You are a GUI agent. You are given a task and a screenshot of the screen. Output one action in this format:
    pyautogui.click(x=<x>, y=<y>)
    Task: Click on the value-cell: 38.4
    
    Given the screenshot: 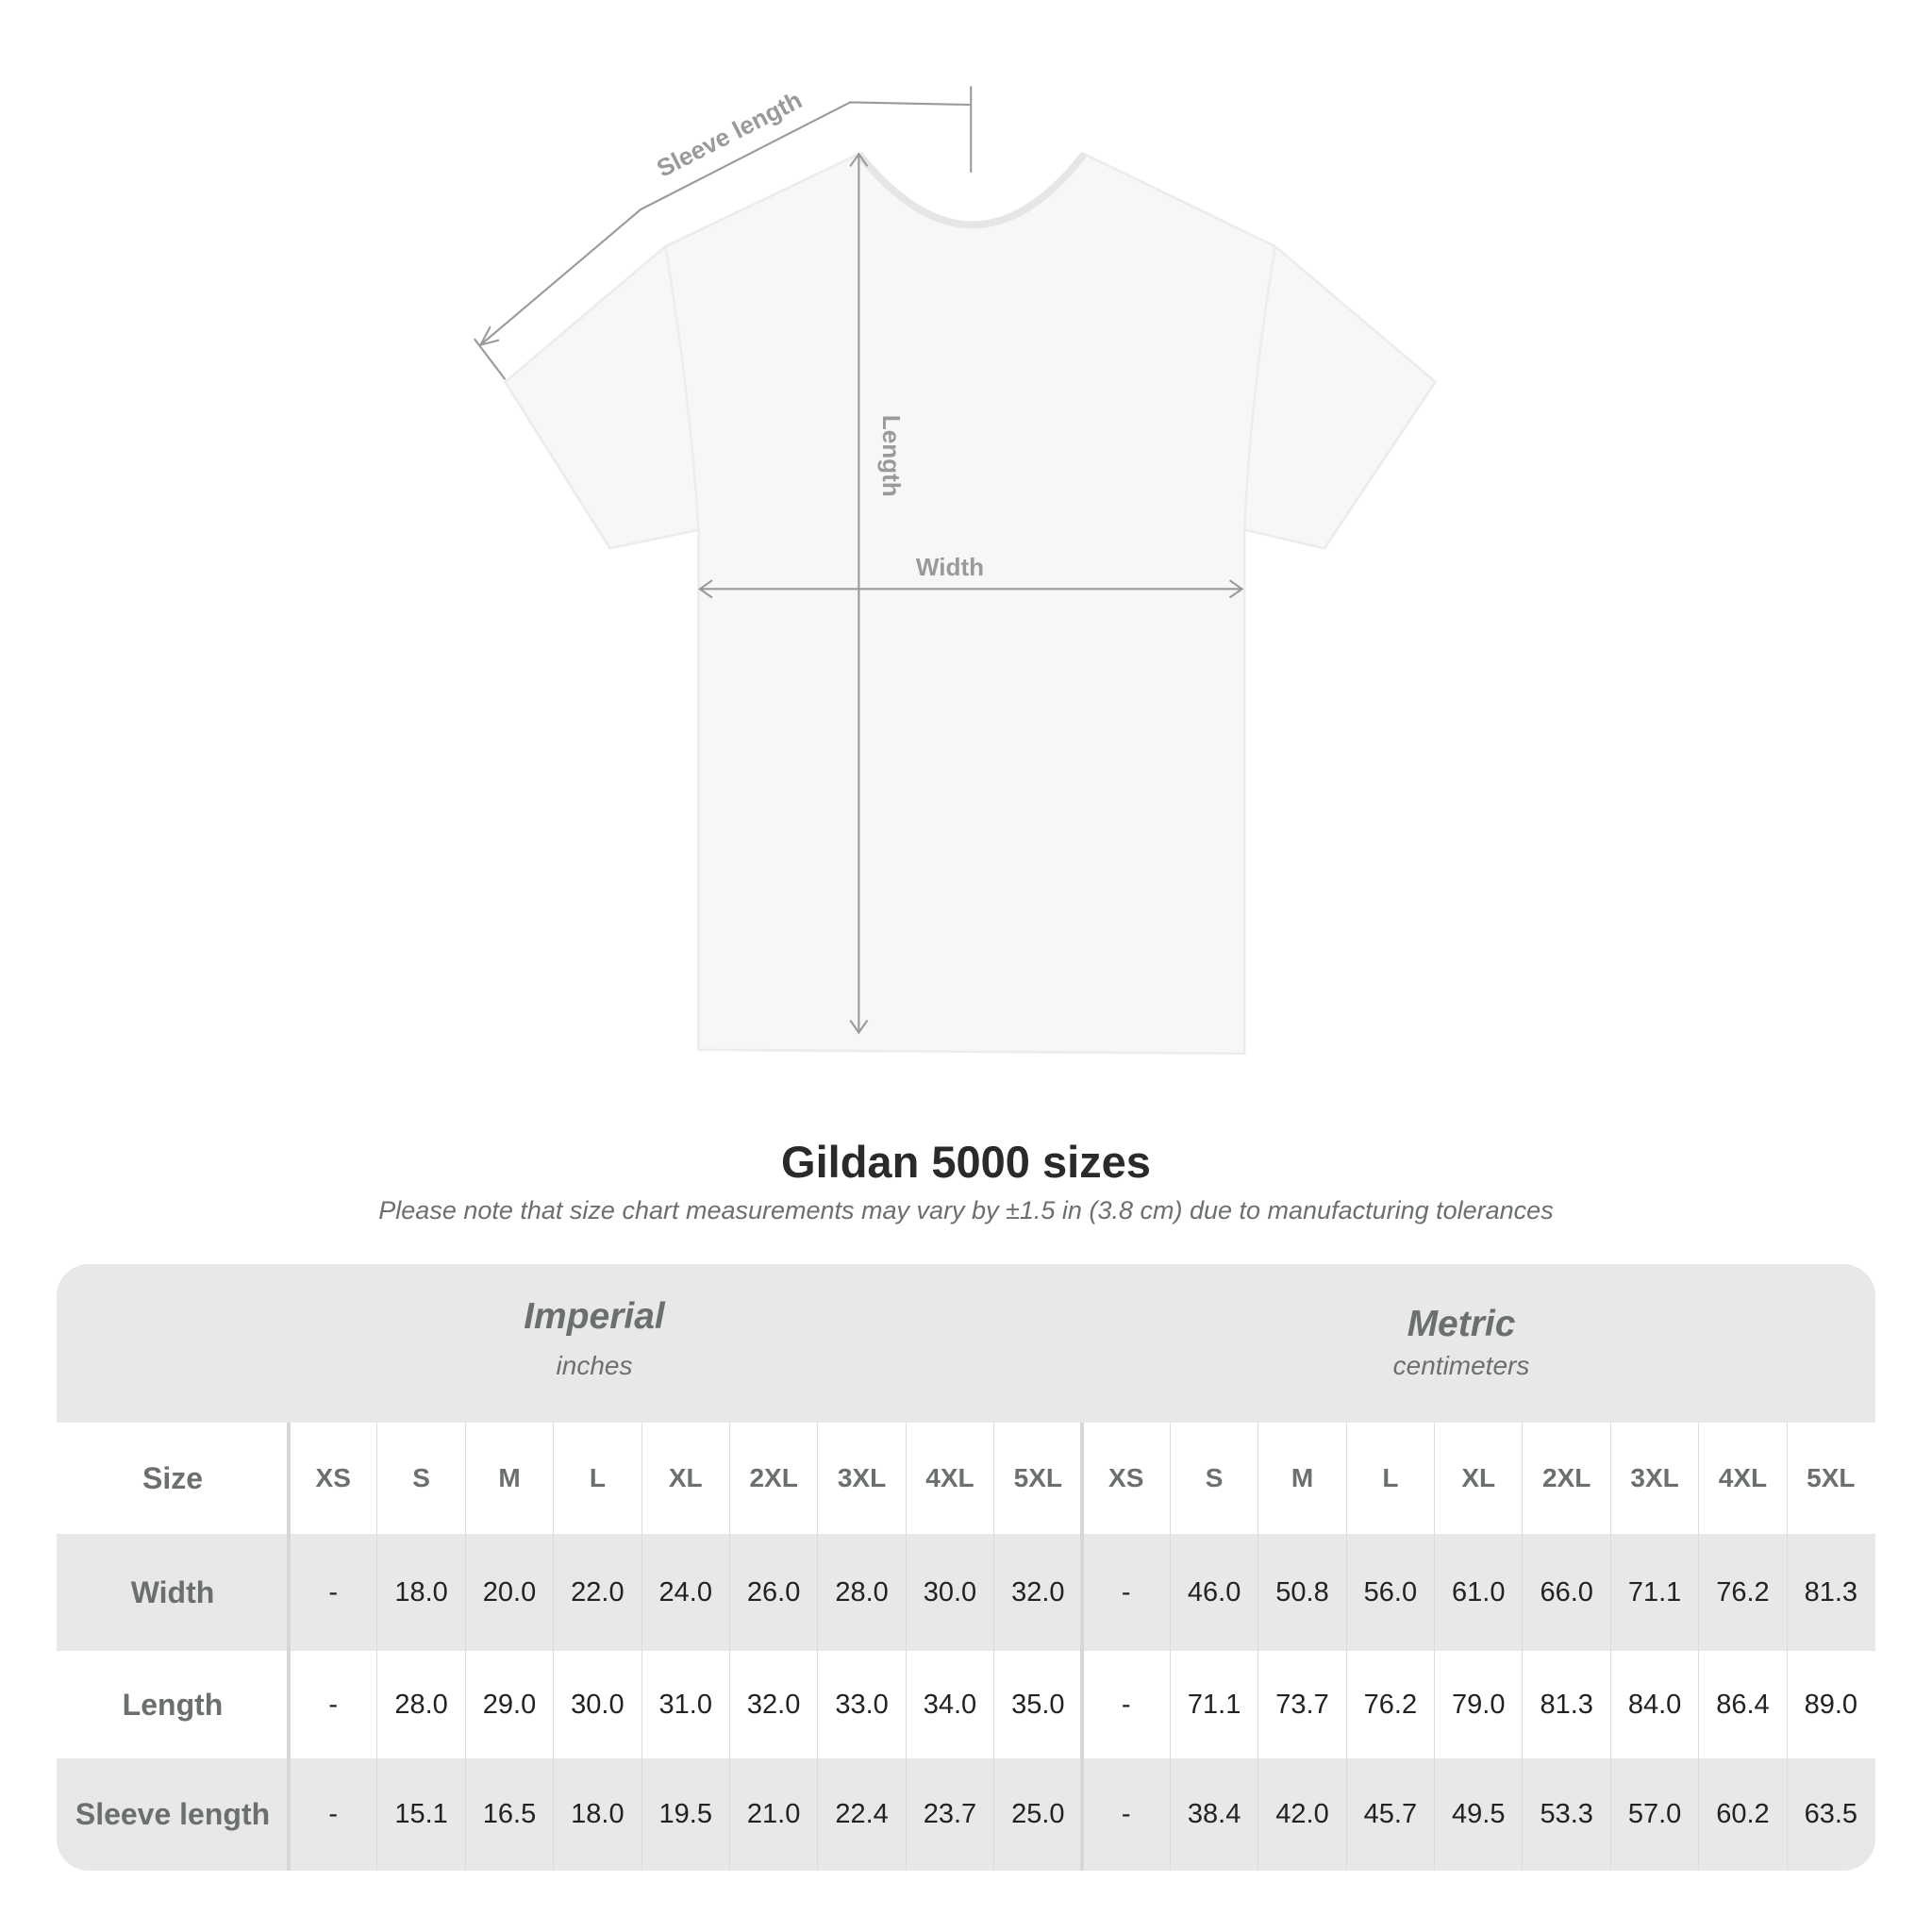 What is the action you would take?
    pyautogui.click(x=1213, y=1814)
    